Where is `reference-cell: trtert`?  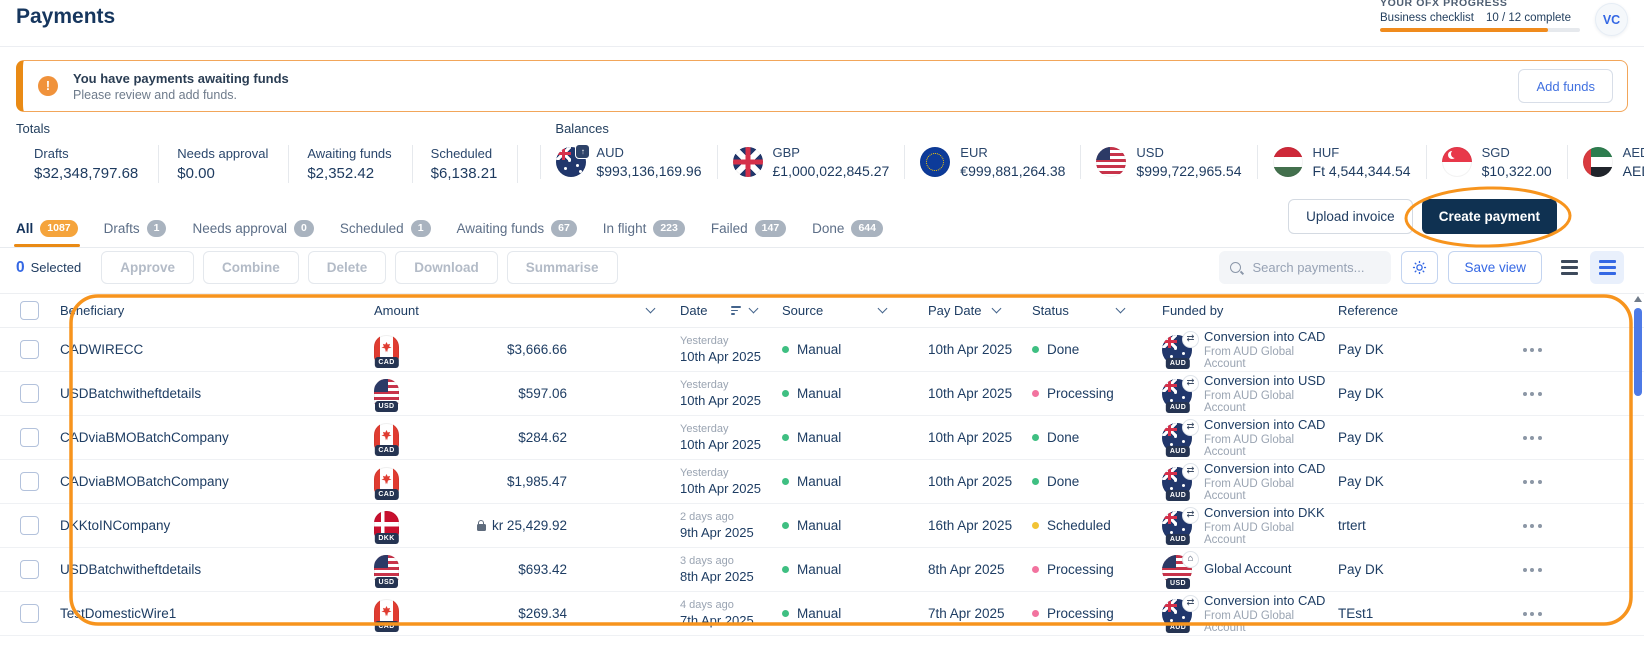 reference-cell: trtert is located at coordinates (1352, 525).